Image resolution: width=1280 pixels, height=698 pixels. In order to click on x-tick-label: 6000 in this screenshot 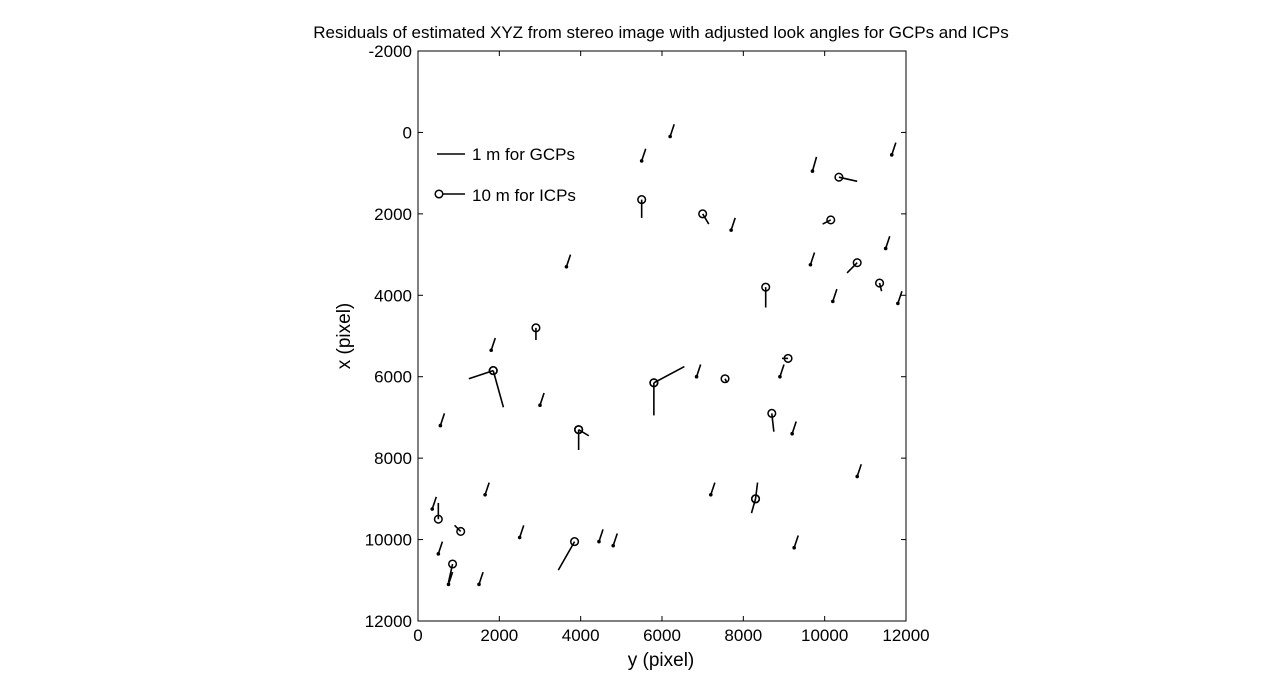, I will do `click(662, 635)`.